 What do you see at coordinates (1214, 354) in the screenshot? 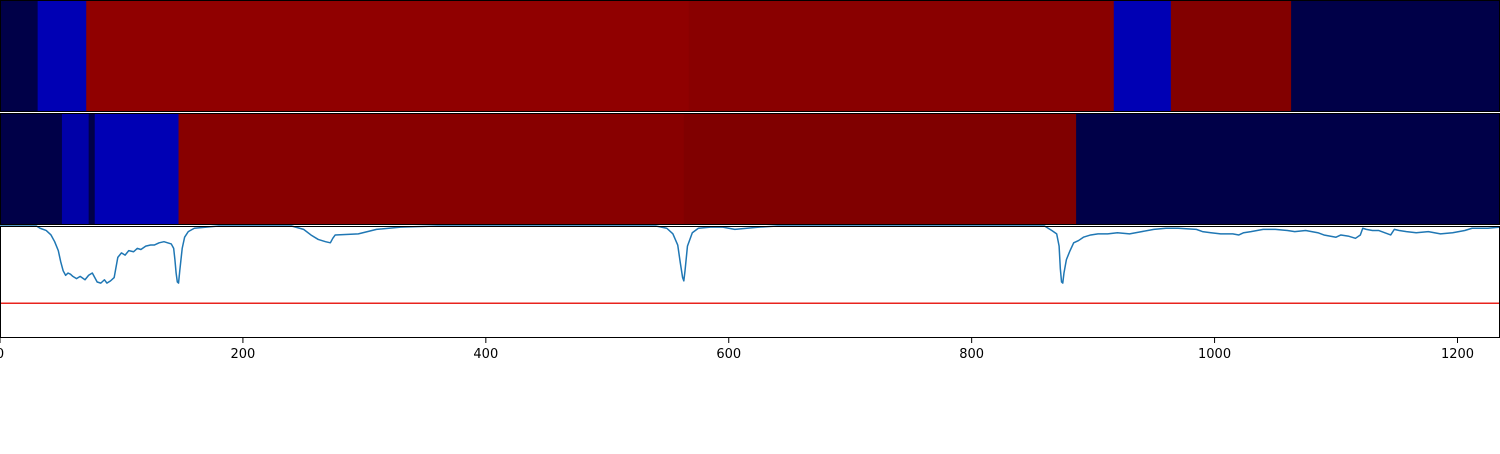
I see `x-tick-label: 1000` at bounding box center [1214, 354].